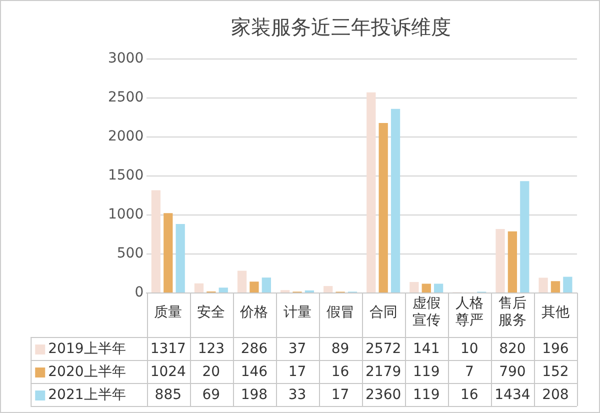 The image size is (600, 413). Describe the element at coordinates (297, 395) in the screenshot. I see `data-label: 33` at that location.